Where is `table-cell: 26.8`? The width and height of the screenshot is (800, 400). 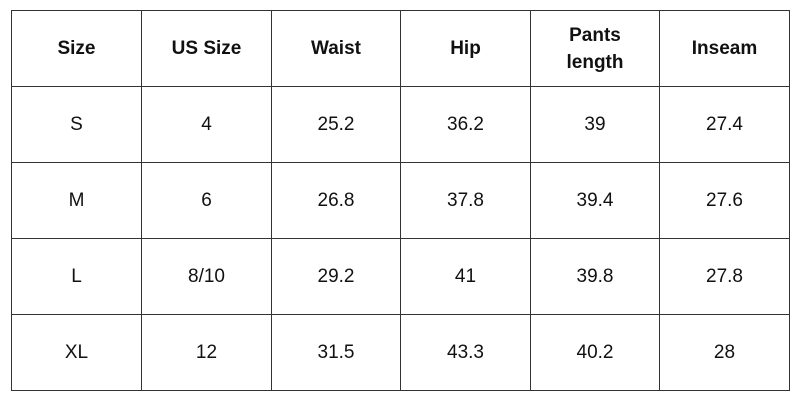 table-cell: 26.8 is located at coordinates (336, 200).